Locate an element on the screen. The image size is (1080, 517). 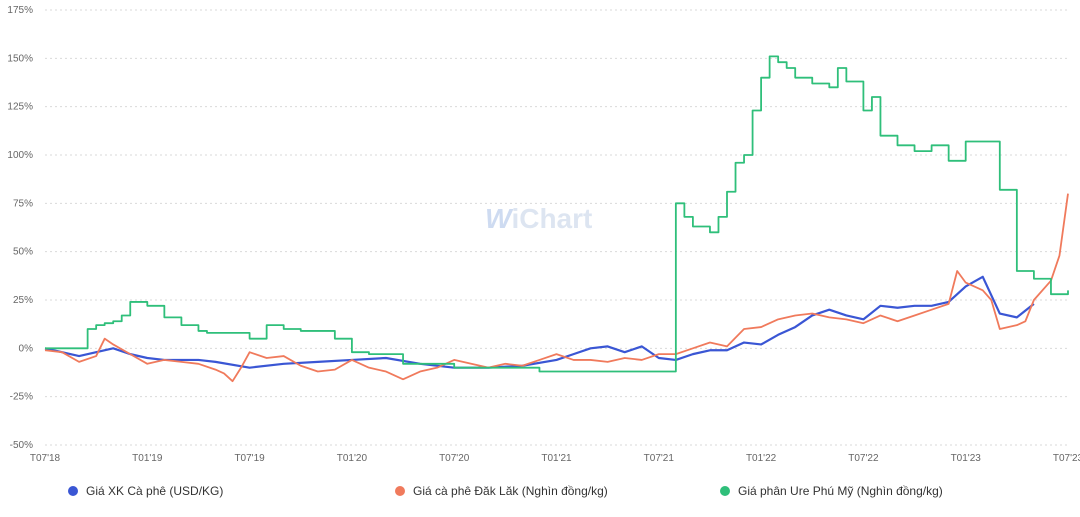
legend-item-daklak: Giá cà phê Đăk Lăk (Nghìn đồng/kg) is located at coordinates (501, 491).